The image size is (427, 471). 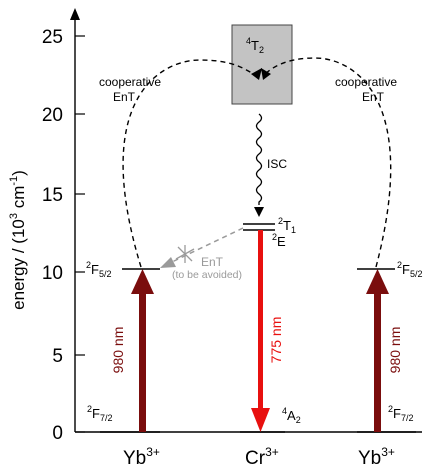 What do you see at coordinates (287, 225) in the screenshot?
I see `cr-t1-term: 2T1` at bounding box center [287, 225].